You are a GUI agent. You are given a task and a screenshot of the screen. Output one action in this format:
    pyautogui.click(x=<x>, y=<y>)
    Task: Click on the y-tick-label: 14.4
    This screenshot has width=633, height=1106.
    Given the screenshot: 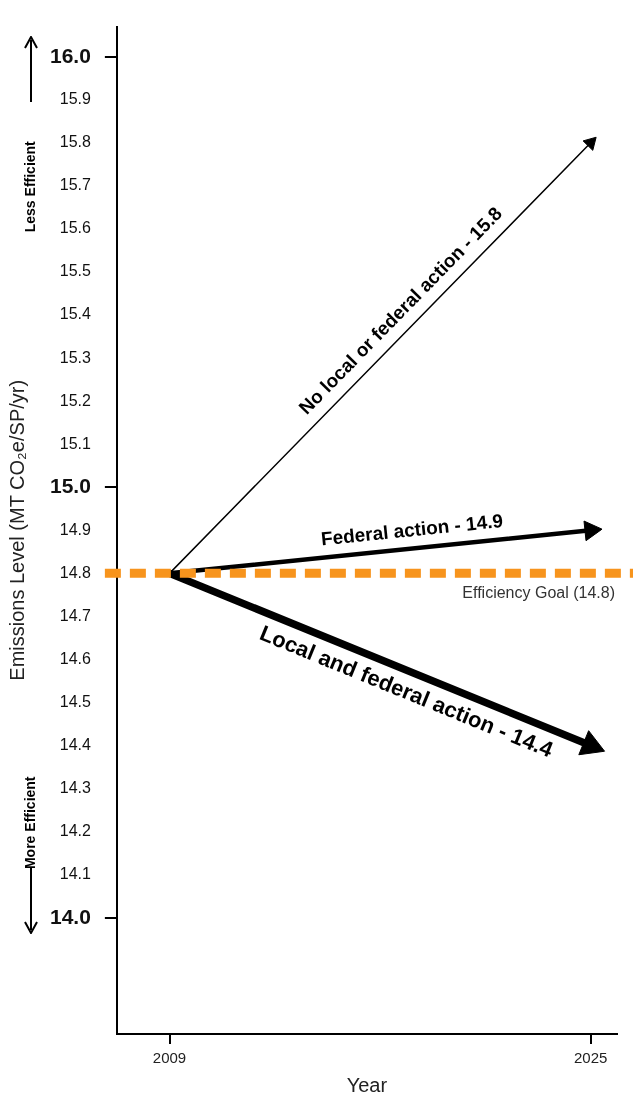 What is the action you would take?
    pyautogui.click(x=75, y=744)
    